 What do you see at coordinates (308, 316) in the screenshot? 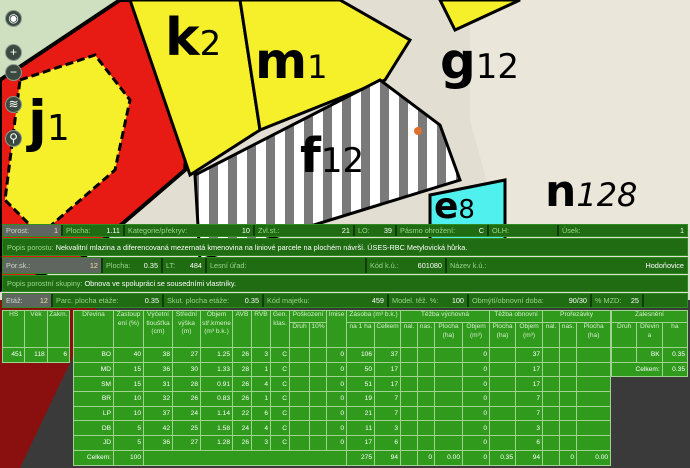
I see `group-header: Poškození` at bounding box center [308, 316].